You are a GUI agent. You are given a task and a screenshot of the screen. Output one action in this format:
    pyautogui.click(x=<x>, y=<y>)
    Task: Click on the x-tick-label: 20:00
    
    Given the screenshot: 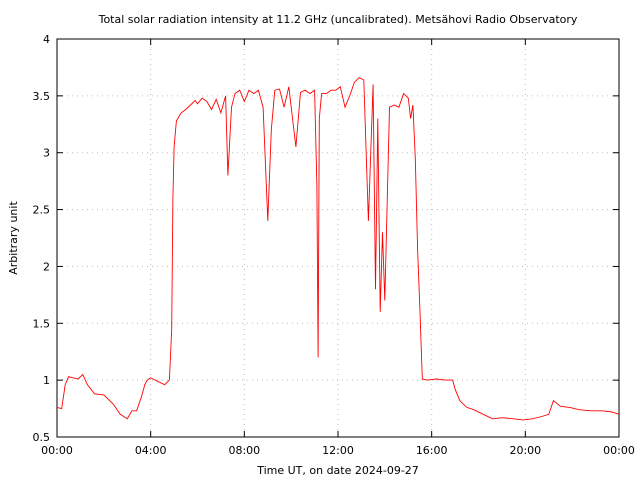 What is the action you would take?
    pyautogui.click(x=525, y=450)
    